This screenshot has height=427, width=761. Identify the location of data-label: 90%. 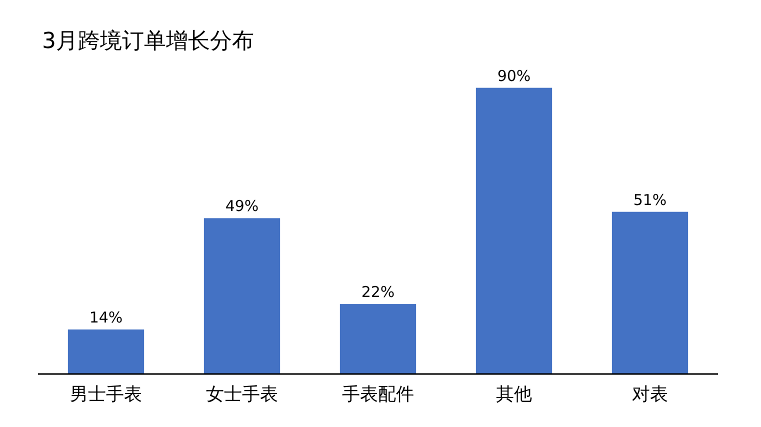
(514, 75).